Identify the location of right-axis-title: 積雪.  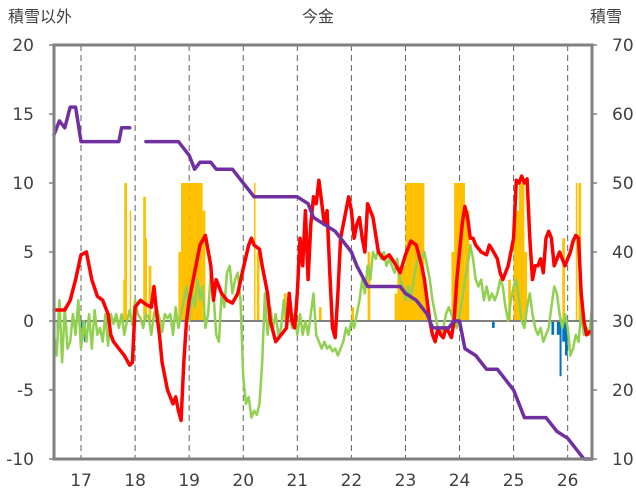
(606, 16).